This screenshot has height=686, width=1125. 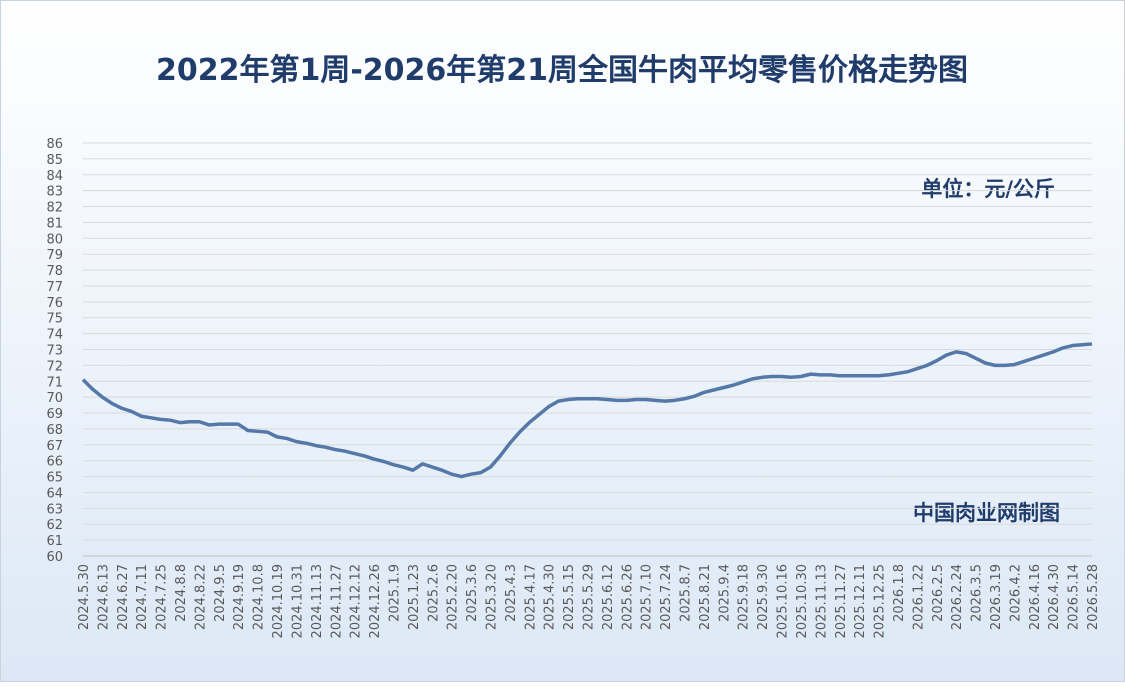 I want to click on source-note: 中国肉业网制图, so click(x=986, y=513).